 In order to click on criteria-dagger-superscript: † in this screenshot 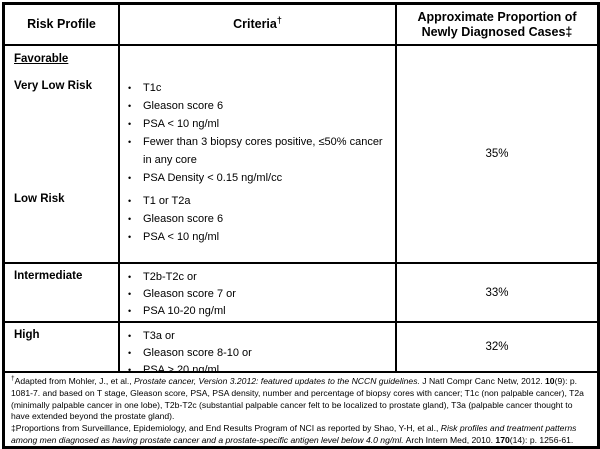, I will do `click(279, 19)`.